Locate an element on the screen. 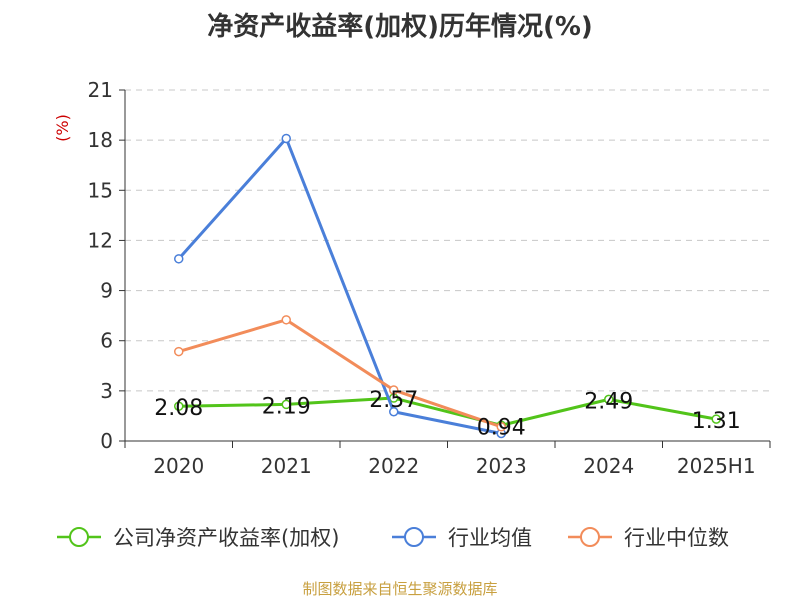  data-label: 2.08 is located at coordinates (178, 408).